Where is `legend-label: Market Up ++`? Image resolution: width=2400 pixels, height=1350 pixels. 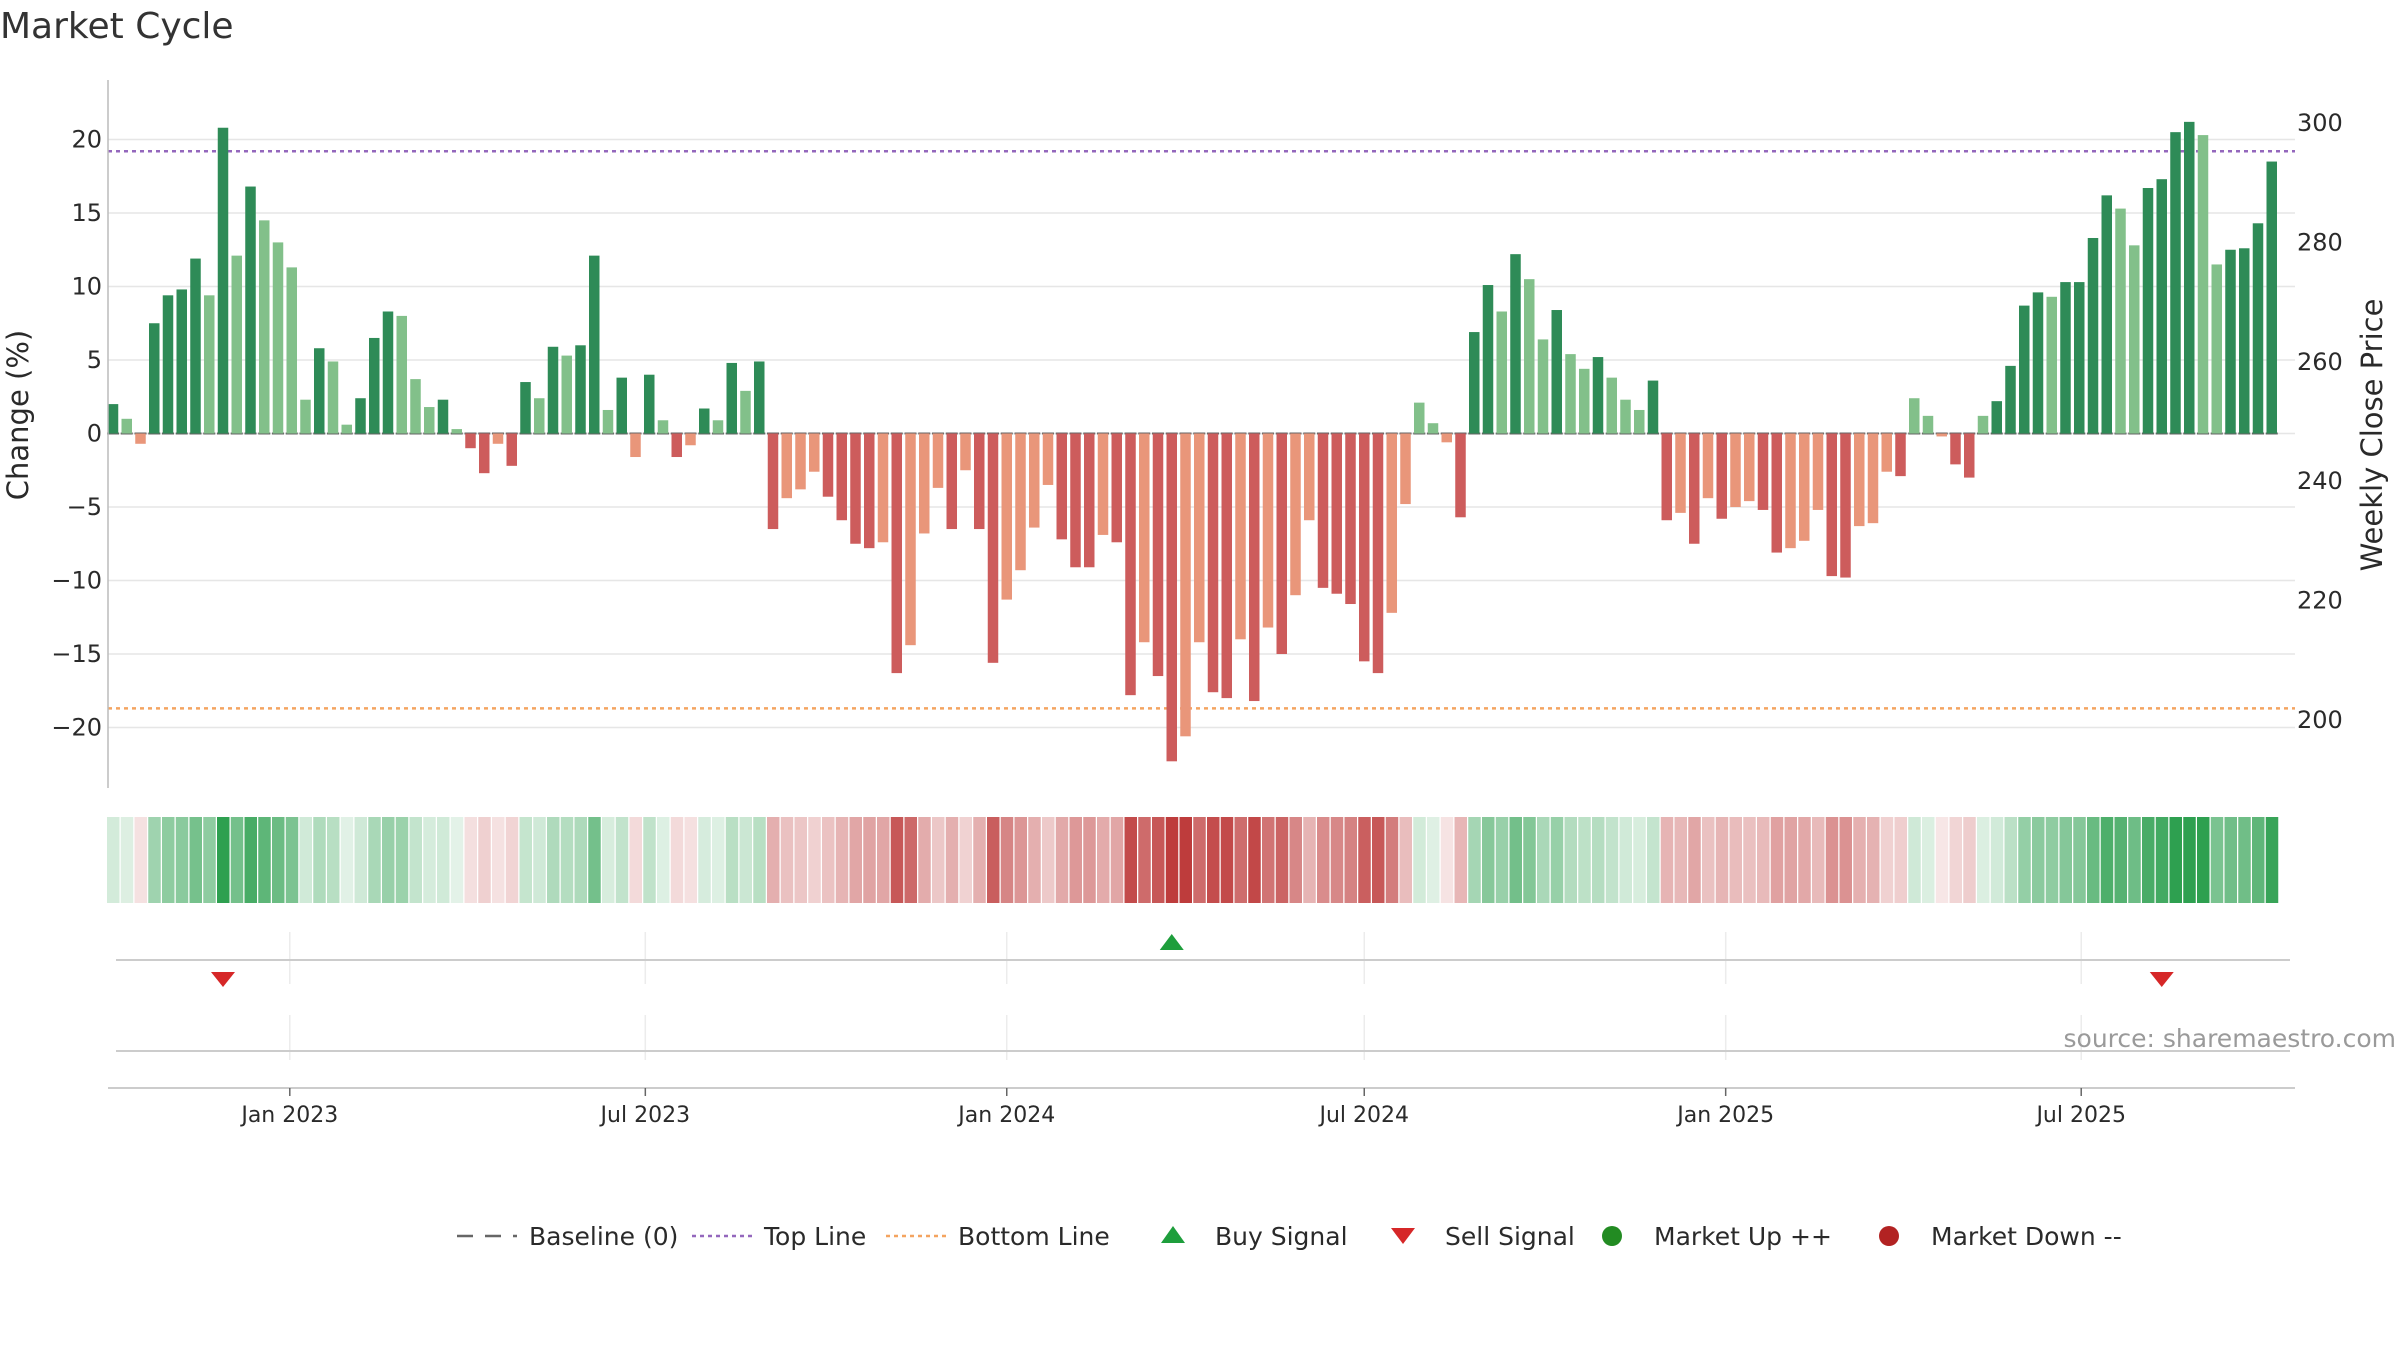 legend-label: Market Up ++ is located at coordinates (1743, 1236).